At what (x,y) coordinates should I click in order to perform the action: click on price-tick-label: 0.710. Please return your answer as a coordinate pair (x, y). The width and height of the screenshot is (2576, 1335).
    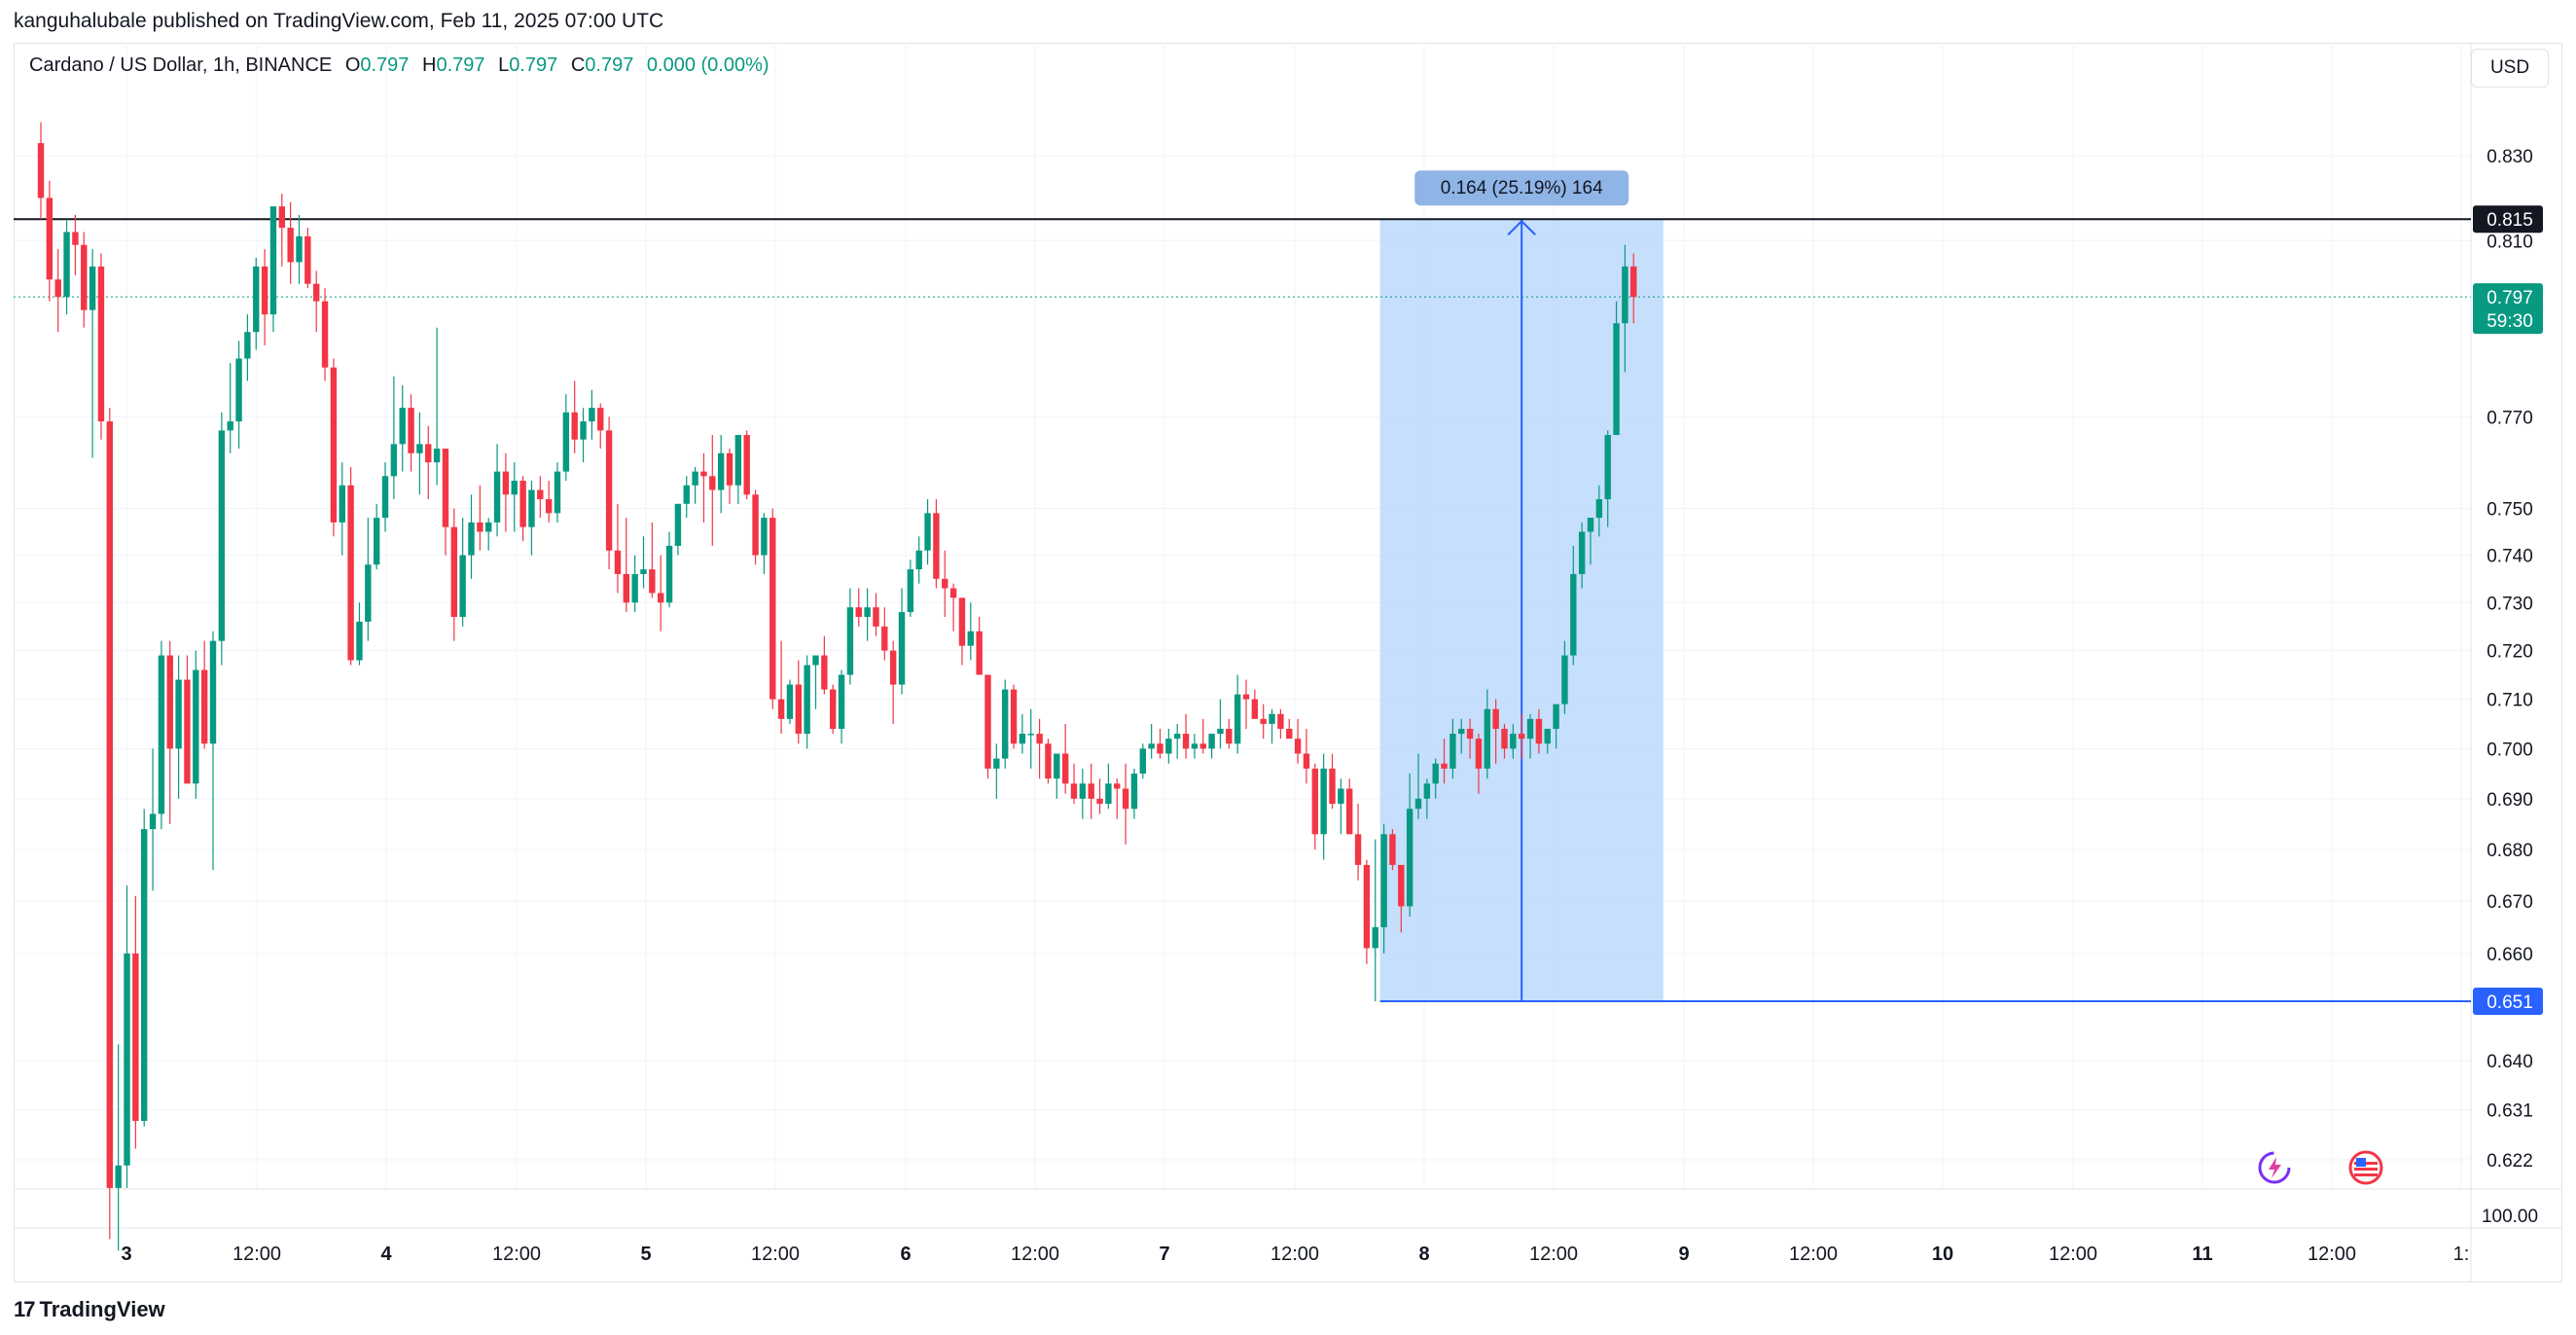
    Looking at the image, I should click on (2510, 701).